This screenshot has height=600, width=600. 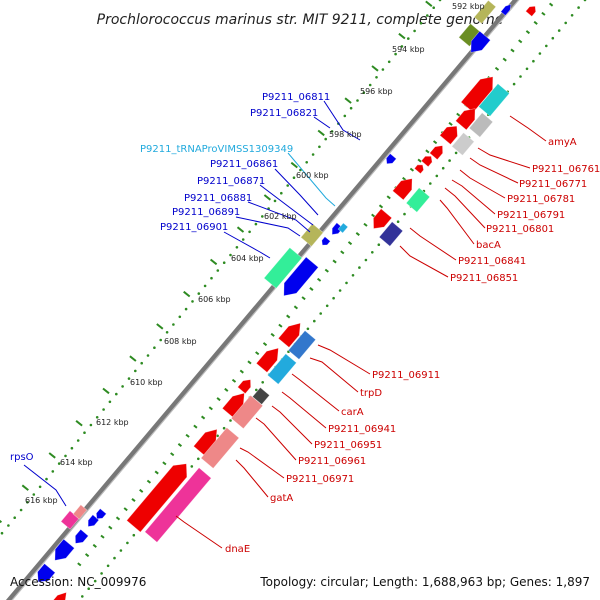 I want to click on gene-label-p9211-06841: P9211_06841, so click(x=492, y=261).